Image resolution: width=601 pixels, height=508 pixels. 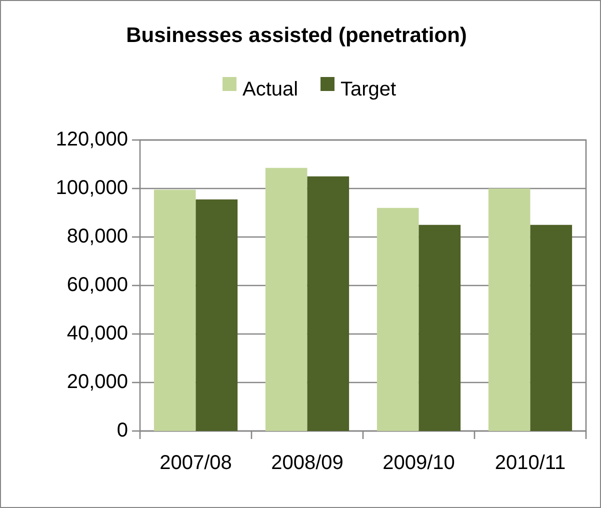 I want to click on legend-label: Actual, so click(x=270, y=89).